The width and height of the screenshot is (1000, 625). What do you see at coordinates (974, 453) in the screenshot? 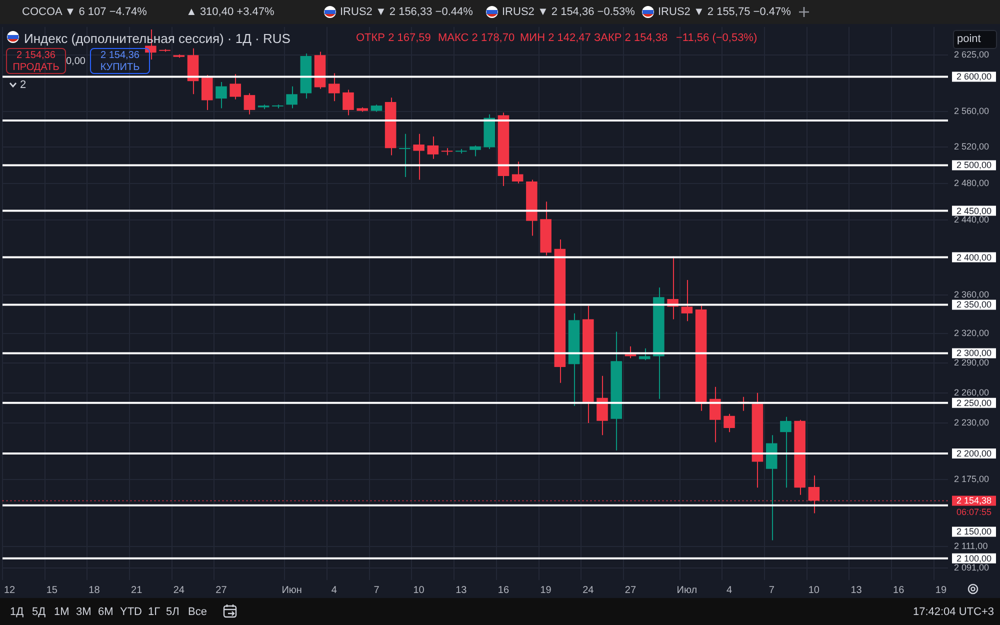
I see `ref-line-label: 2 200,00` at bounding box center [974, 453].